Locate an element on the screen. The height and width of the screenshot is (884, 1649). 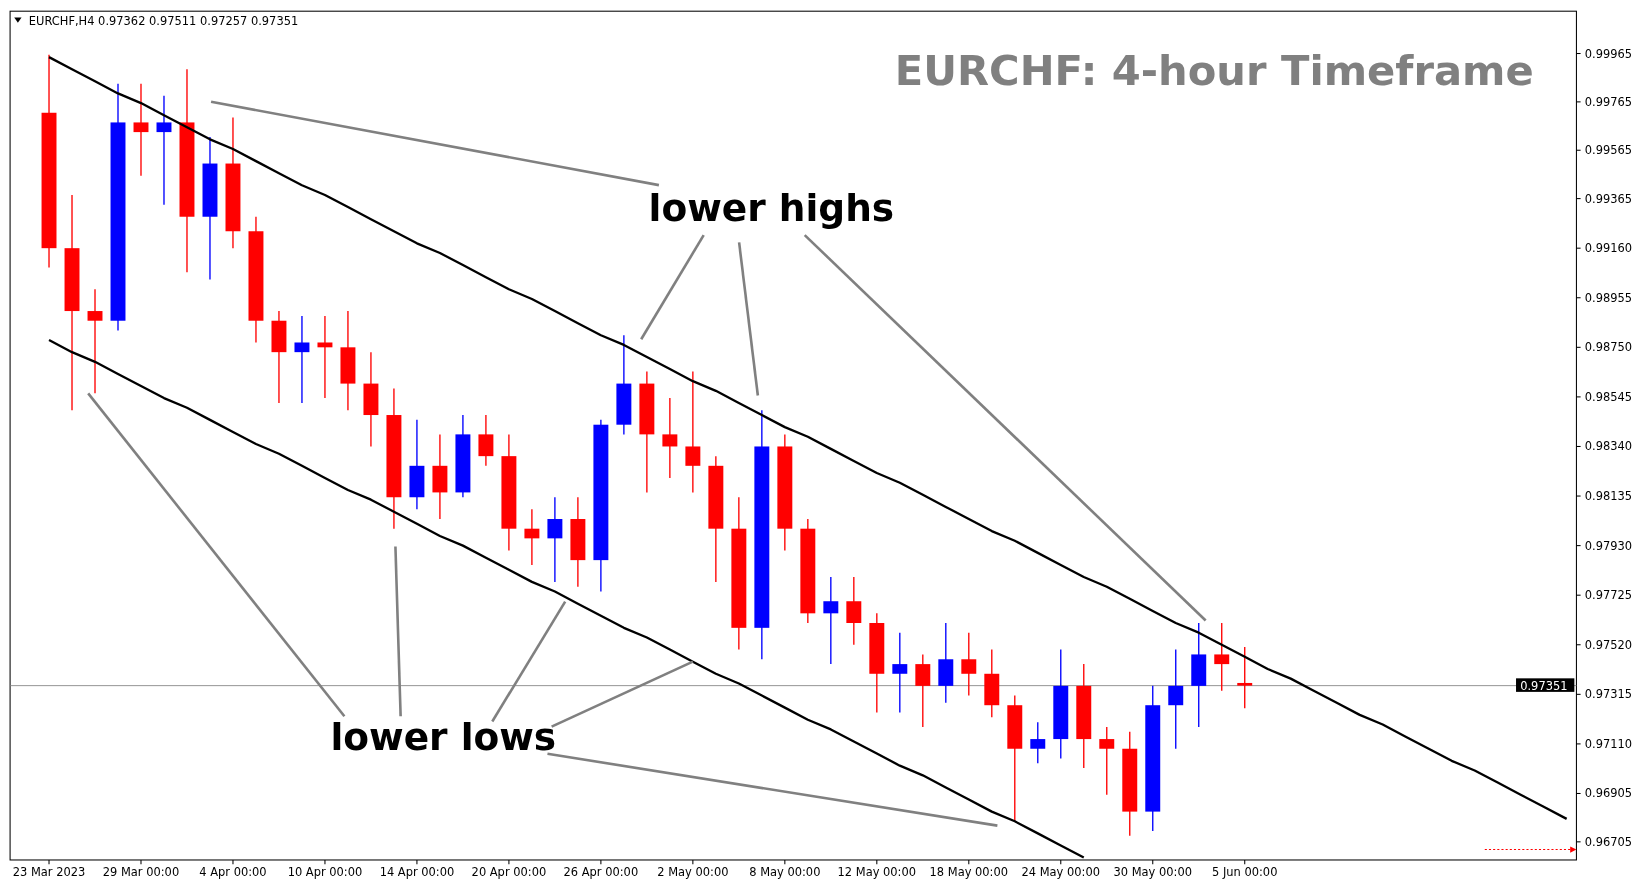
x-tick-label: 20 Apr 00:00 is located at coordinates (509, 871).